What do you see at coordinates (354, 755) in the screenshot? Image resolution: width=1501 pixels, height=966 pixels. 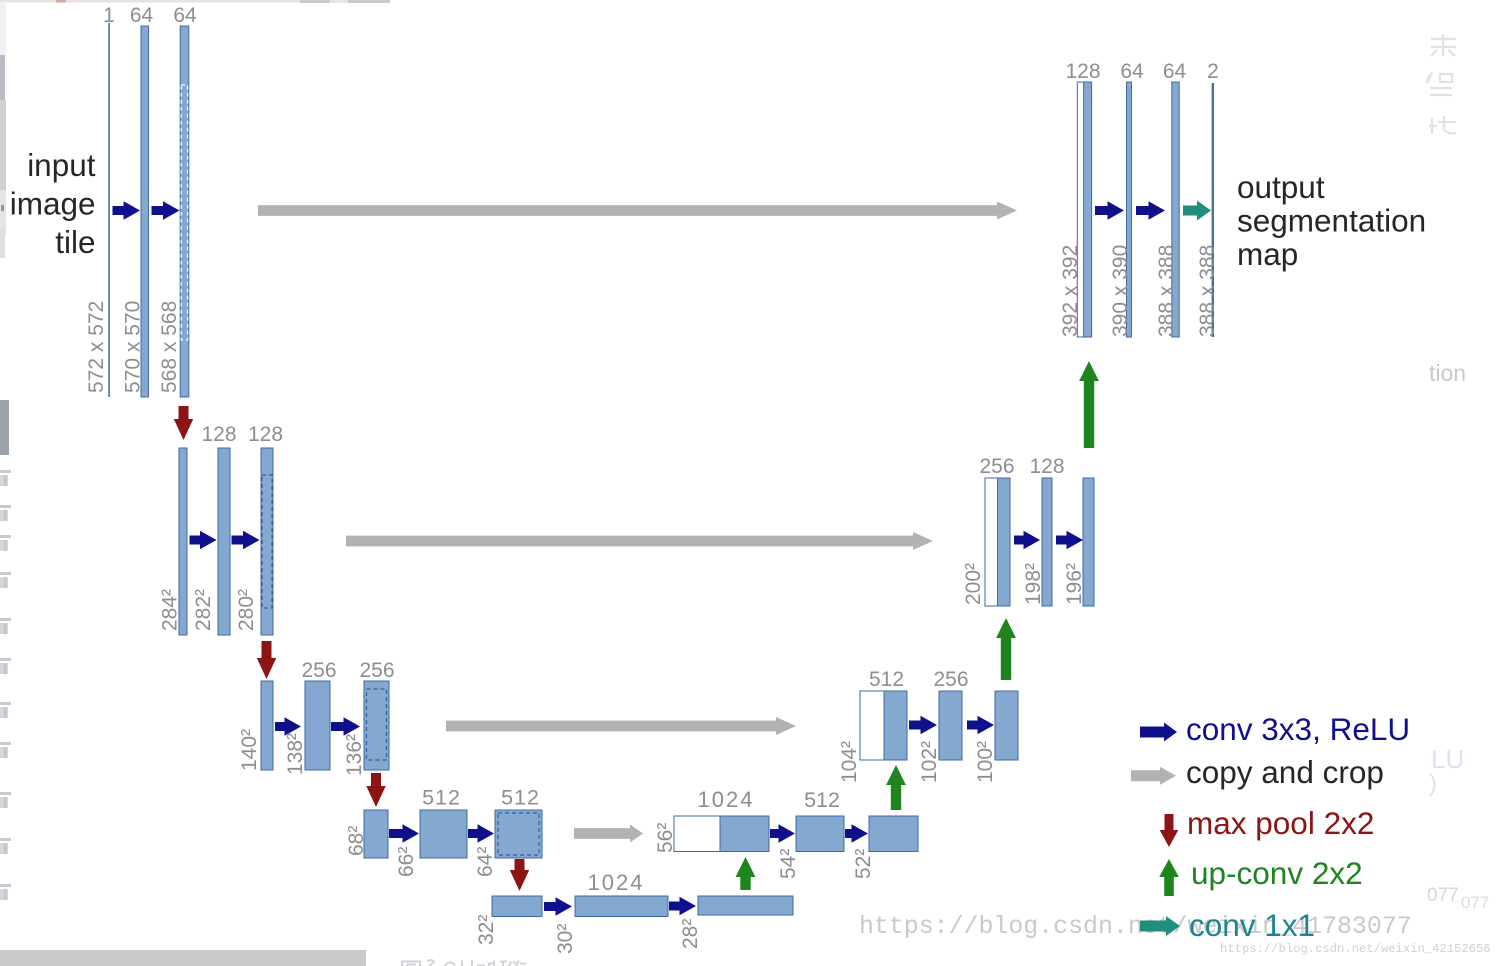 I see `svg-text: 136²` at bounding box center [354, 755].